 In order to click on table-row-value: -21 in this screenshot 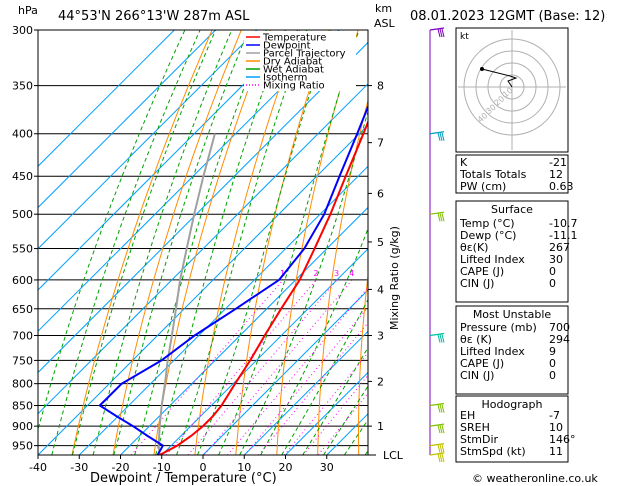, I will do `click(558, 162)`.